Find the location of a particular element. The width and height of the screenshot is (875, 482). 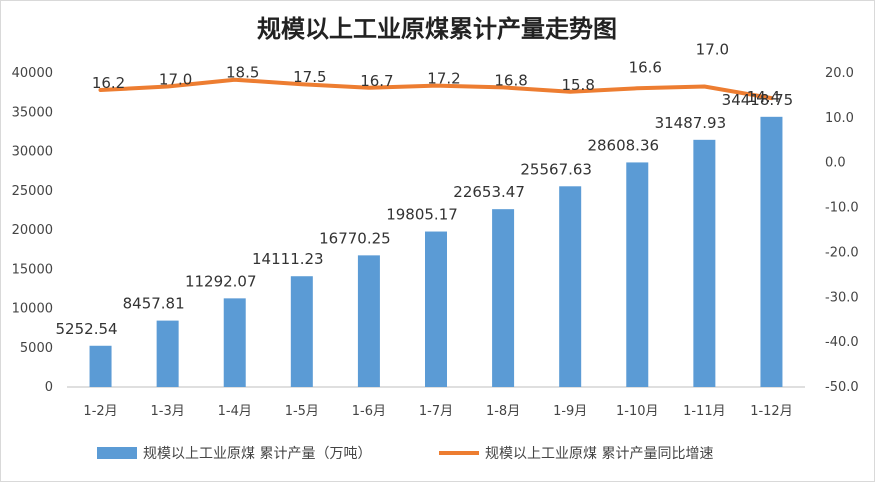

y-right-tick-label: -50.0 is located at coordinates (842, 387).